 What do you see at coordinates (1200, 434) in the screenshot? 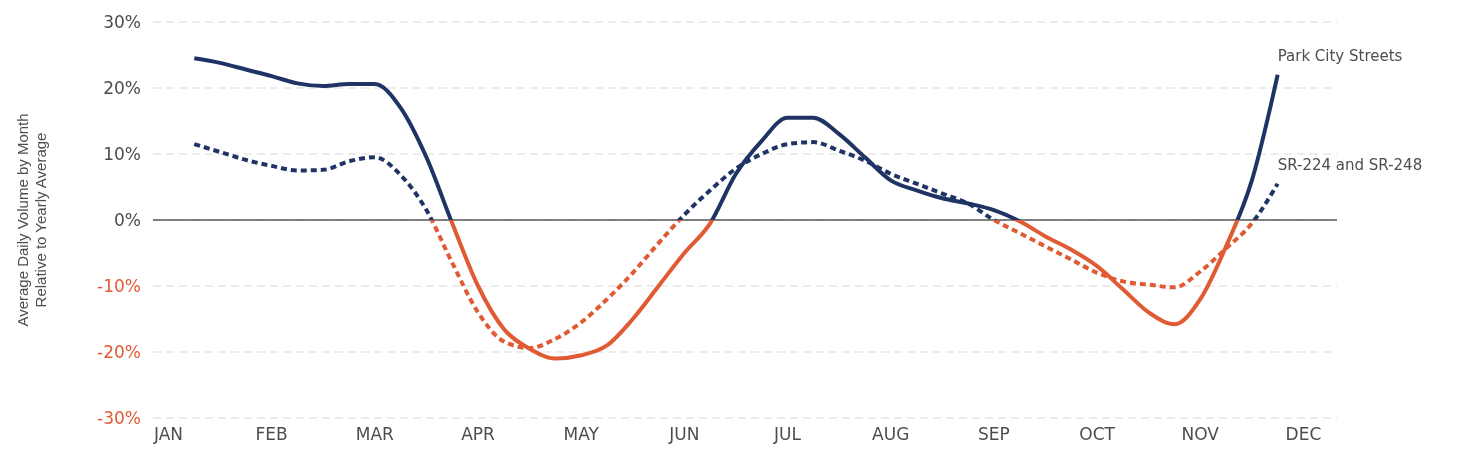
I see `x-tick-label: NOV` at bounding box center [1200, 434].